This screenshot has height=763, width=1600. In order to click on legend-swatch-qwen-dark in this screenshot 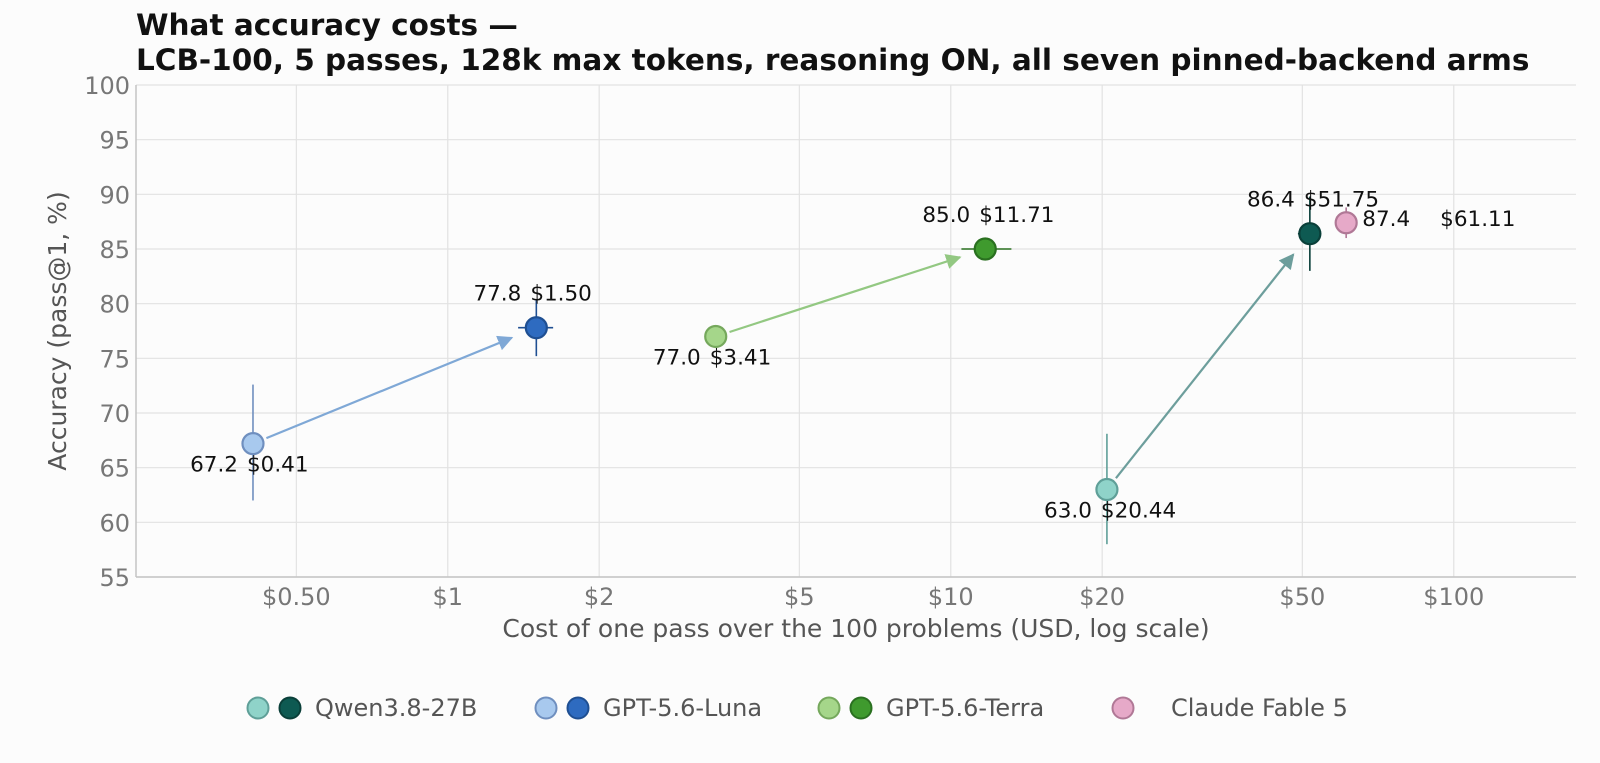, I will do `click(290, 708)`.